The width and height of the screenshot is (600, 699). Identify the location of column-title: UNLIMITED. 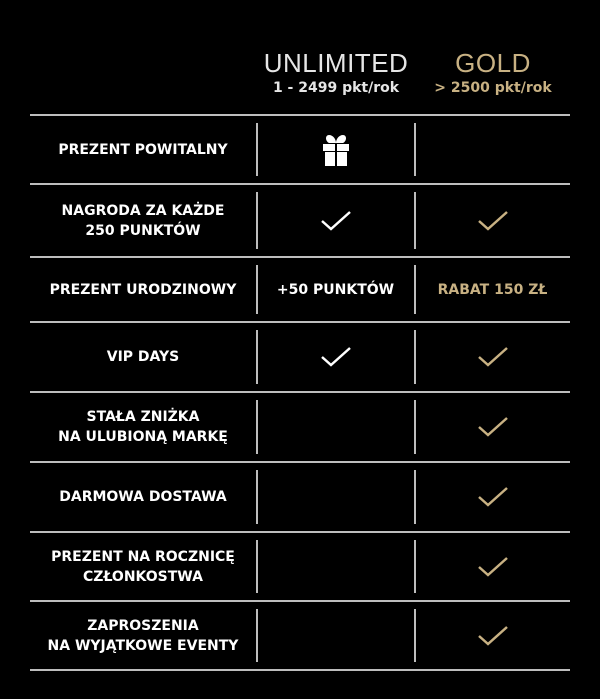
(336, 63).